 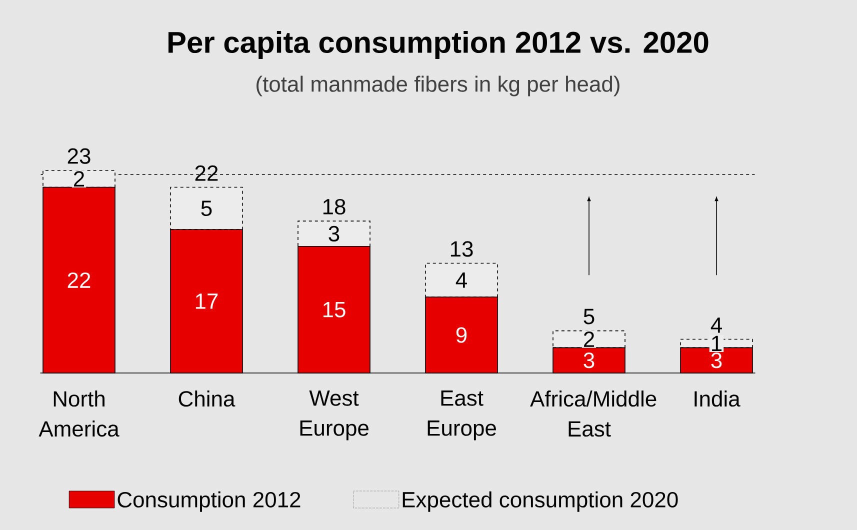 What do you see at coordinates (438, 45) in the screenshot?
I see `chart-title: Per capita consumption 2012 vs. 2020` at bounding box center [438, 45].